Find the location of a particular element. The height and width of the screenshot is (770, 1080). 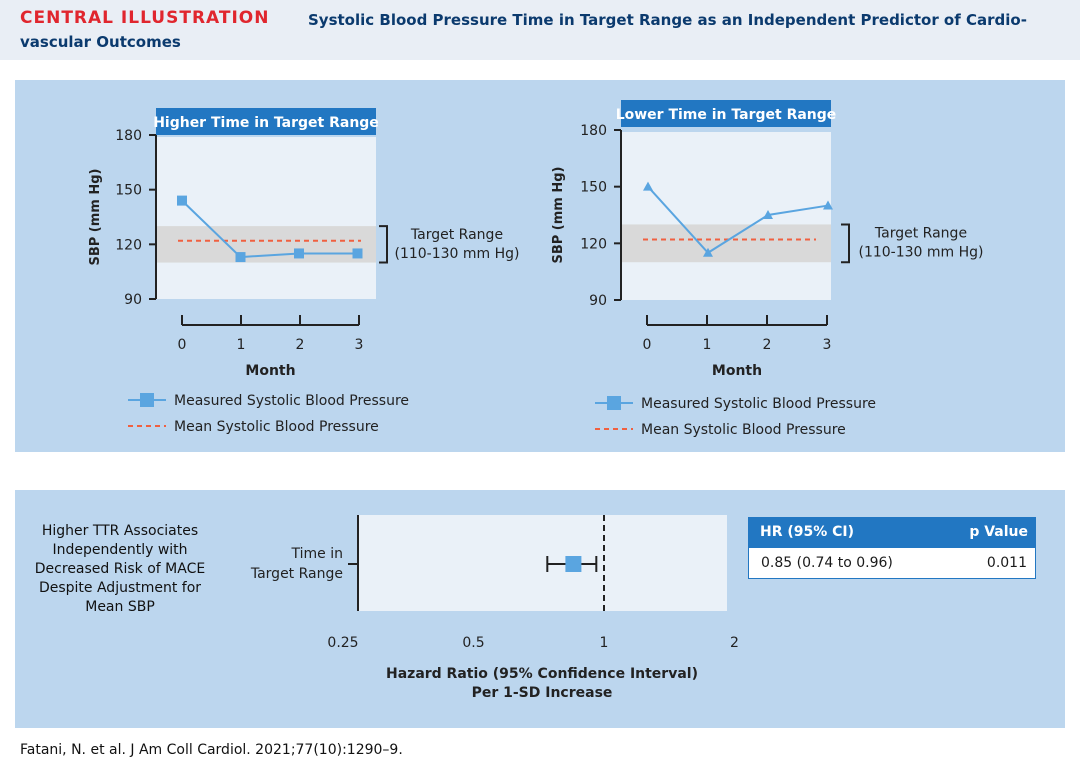

conclusion-line: Higher TTR Associates is located at coordinates (120, 531).